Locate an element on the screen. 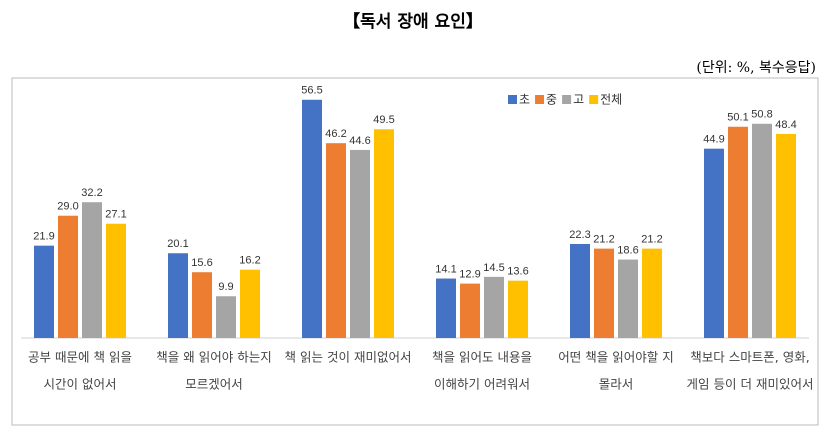 The width and height of the screenshot is (826, 433). data-label: 14.1 is located at coordinates (445, 269).